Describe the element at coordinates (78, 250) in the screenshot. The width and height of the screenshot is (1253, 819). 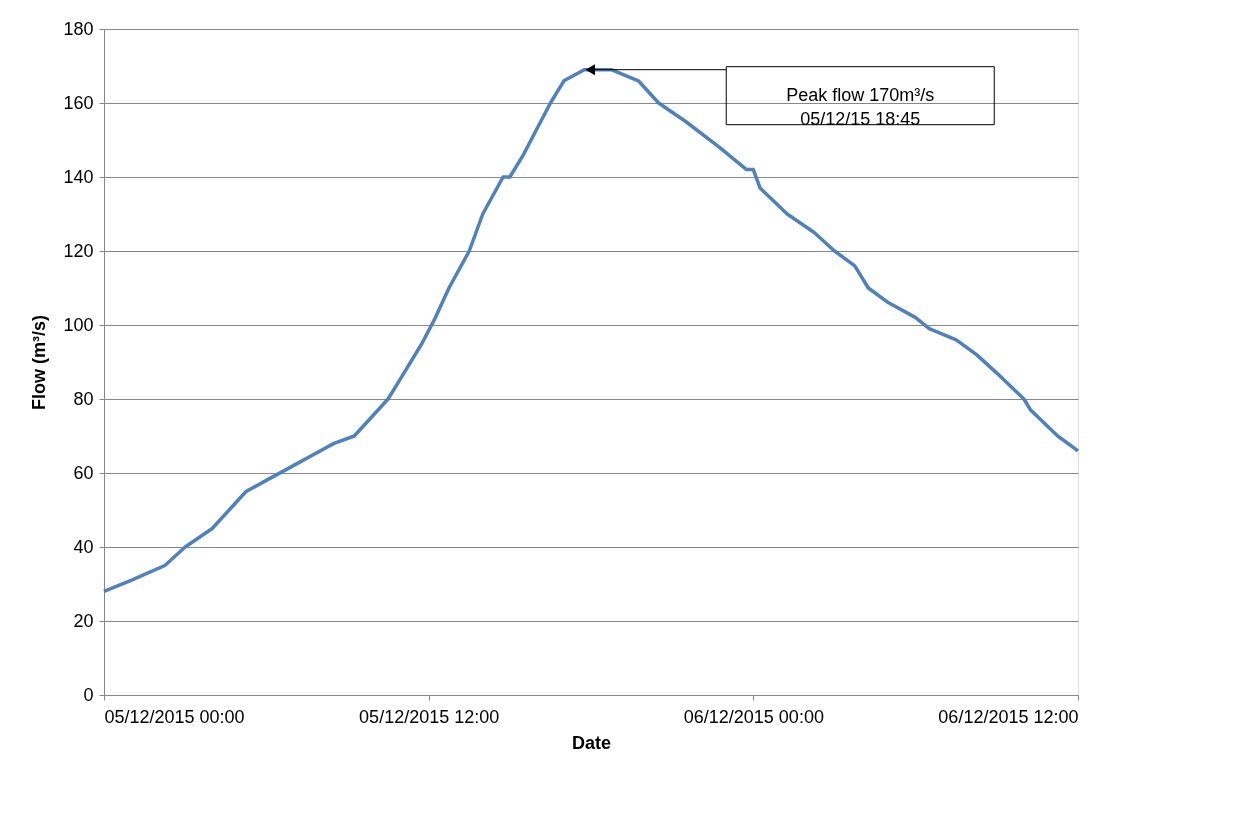
I see `y-tick-label: 120` at that location.